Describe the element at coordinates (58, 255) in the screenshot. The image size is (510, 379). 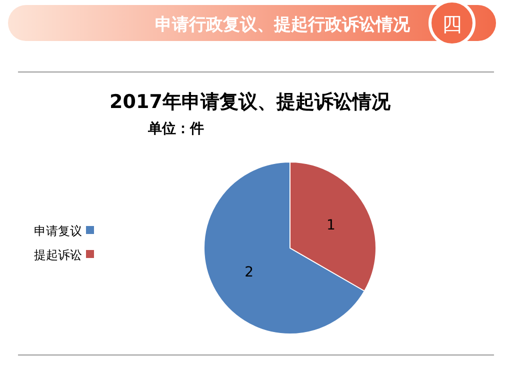
I see `legend-label: 提起诉讼` at that location.